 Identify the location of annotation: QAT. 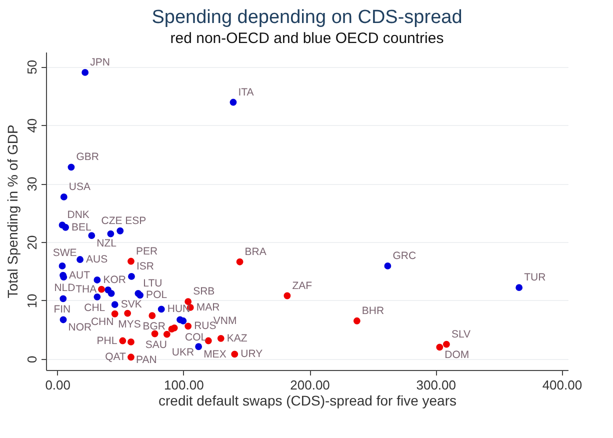
(115, 357).